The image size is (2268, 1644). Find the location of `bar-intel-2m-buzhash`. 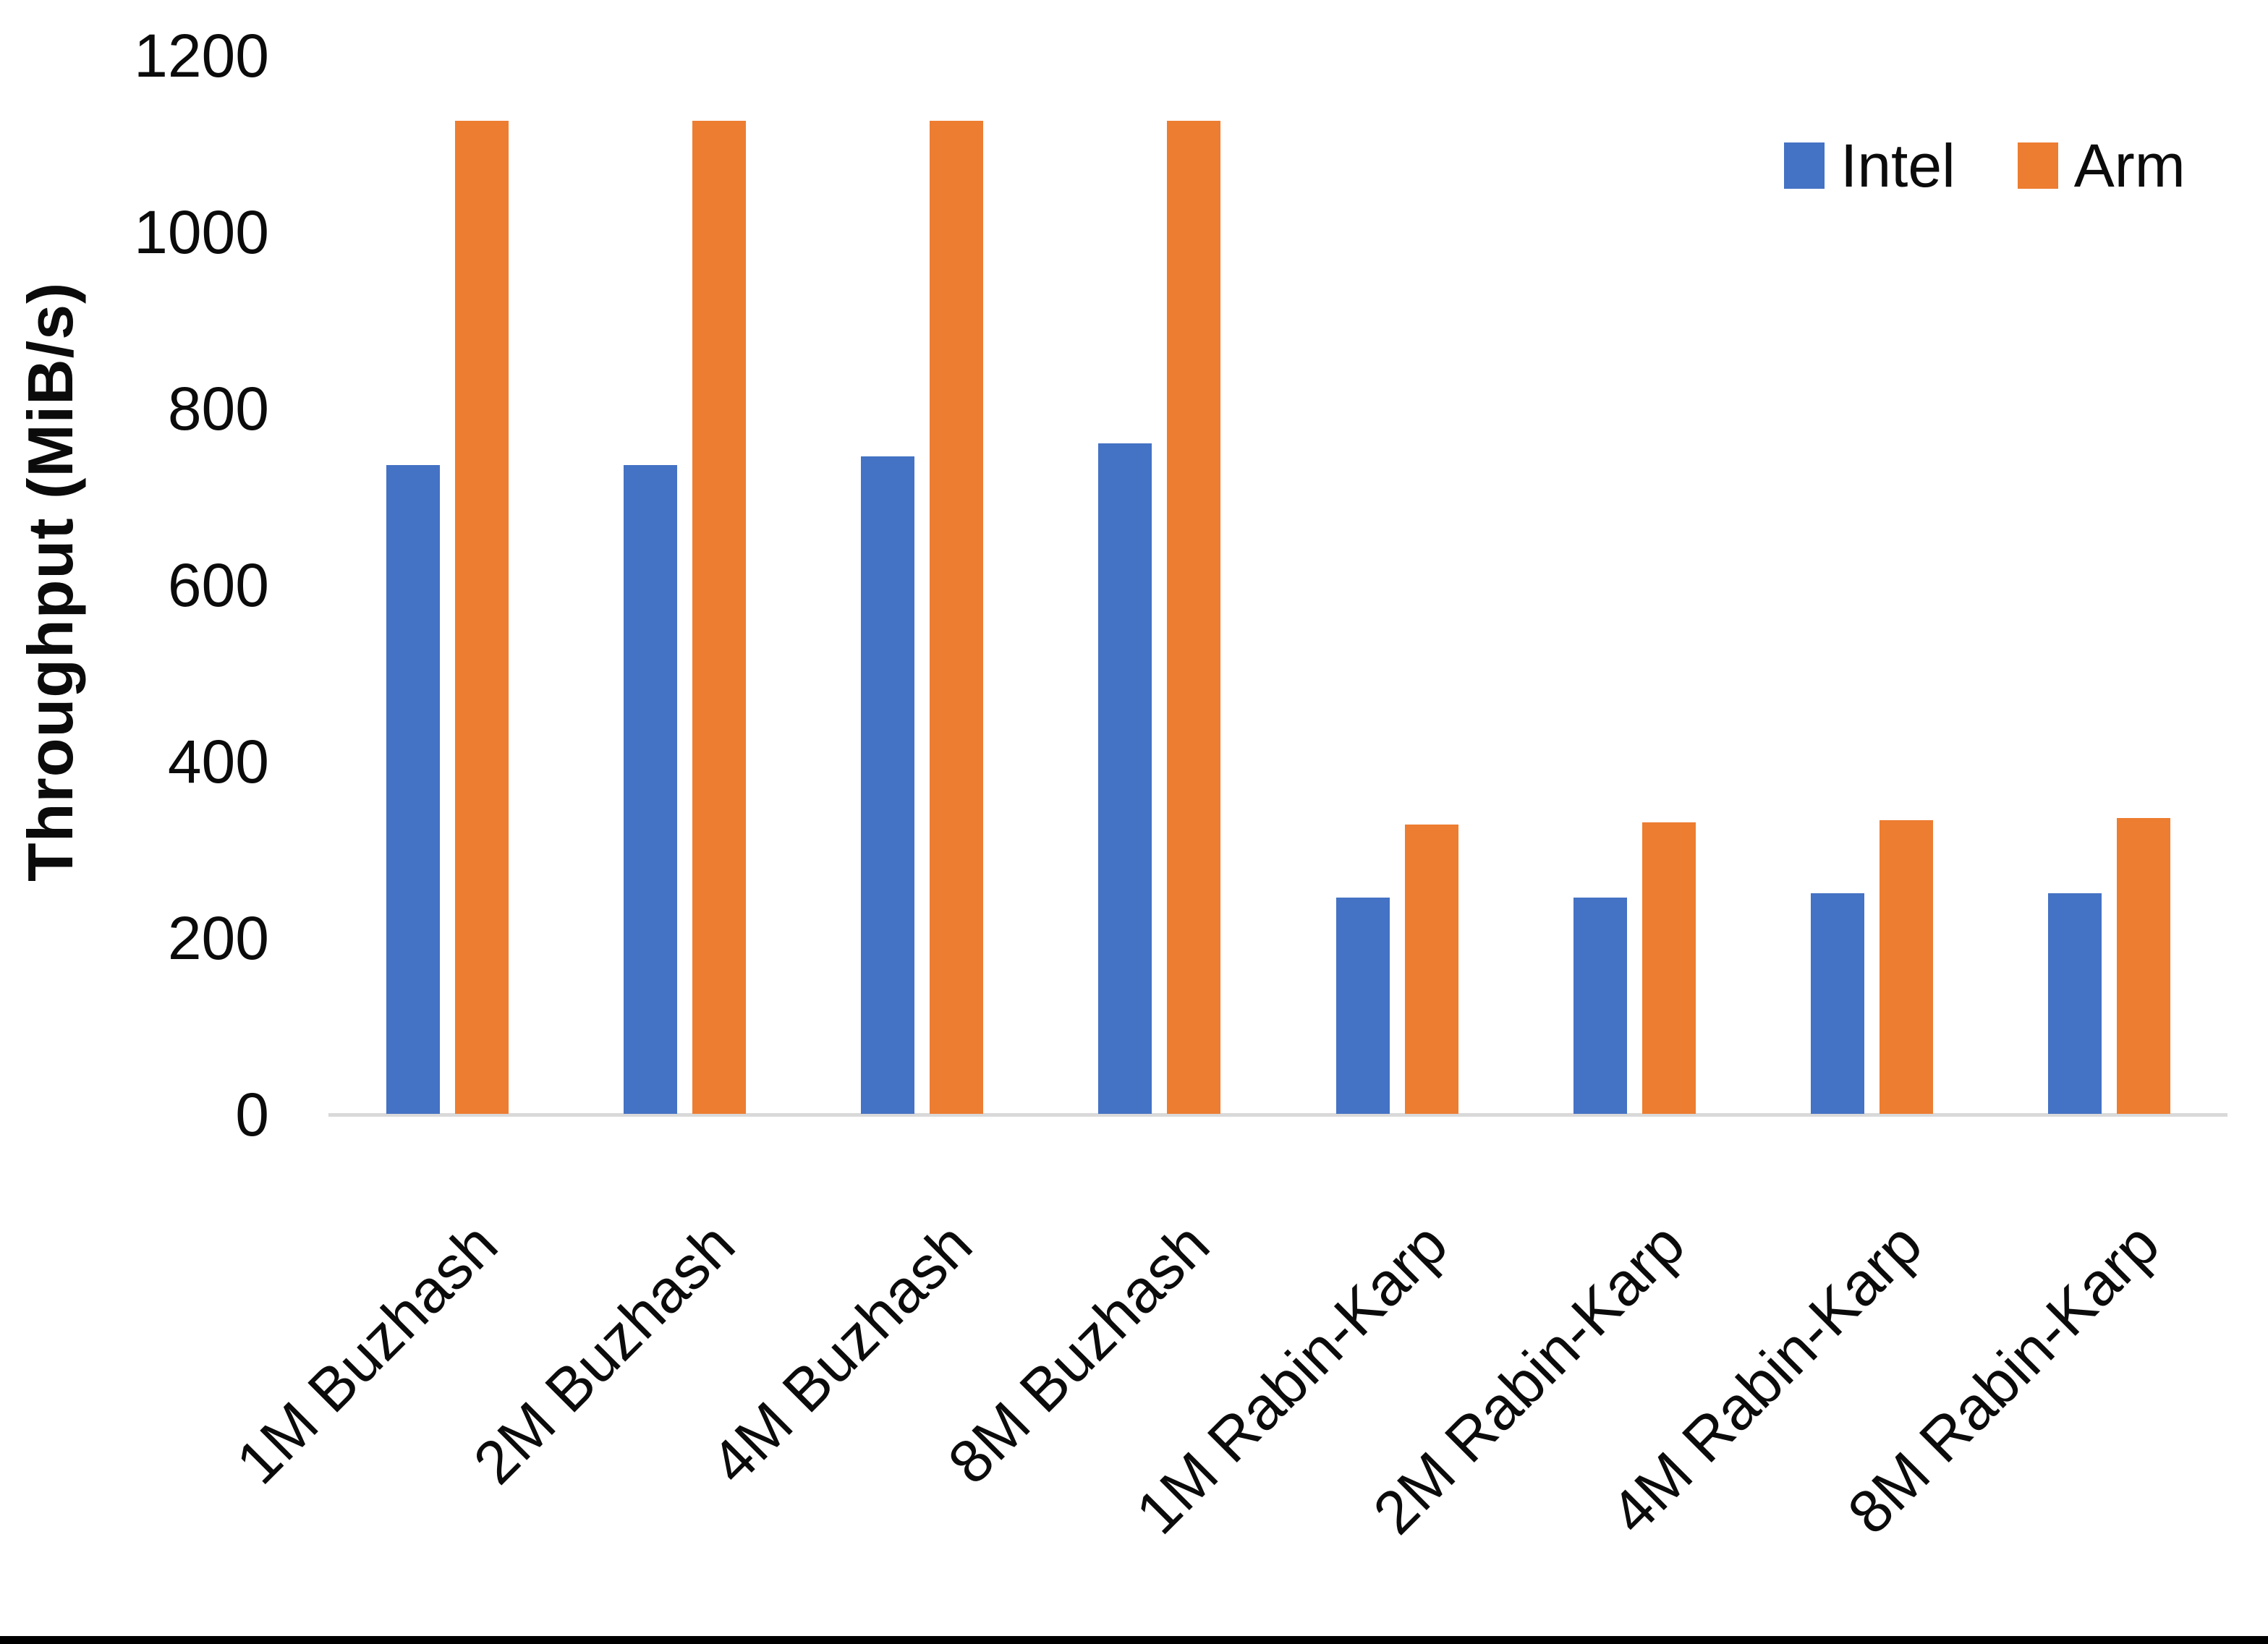

bar-intel-2m-buzhash is located at coordinates (650, 789).